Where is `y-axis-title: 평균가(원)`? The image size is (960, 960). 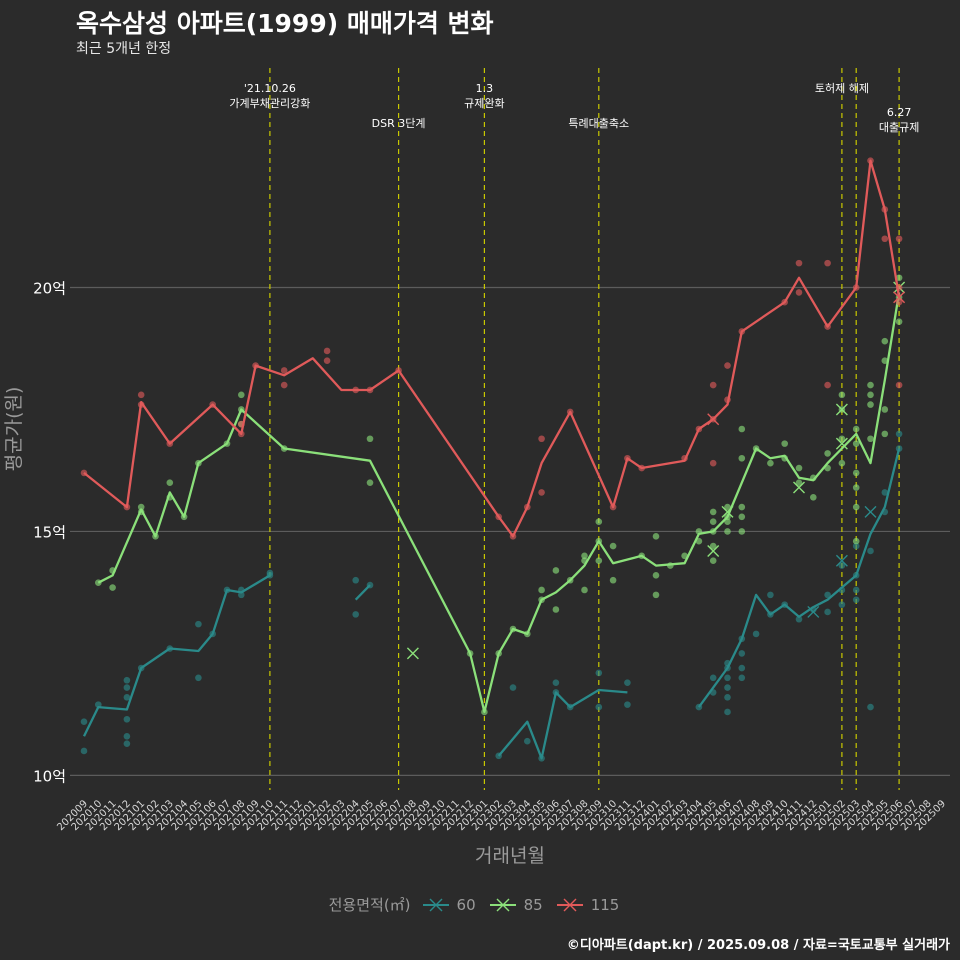
y-axis-title: 평균가(원) is located at coordinates (14, 429).